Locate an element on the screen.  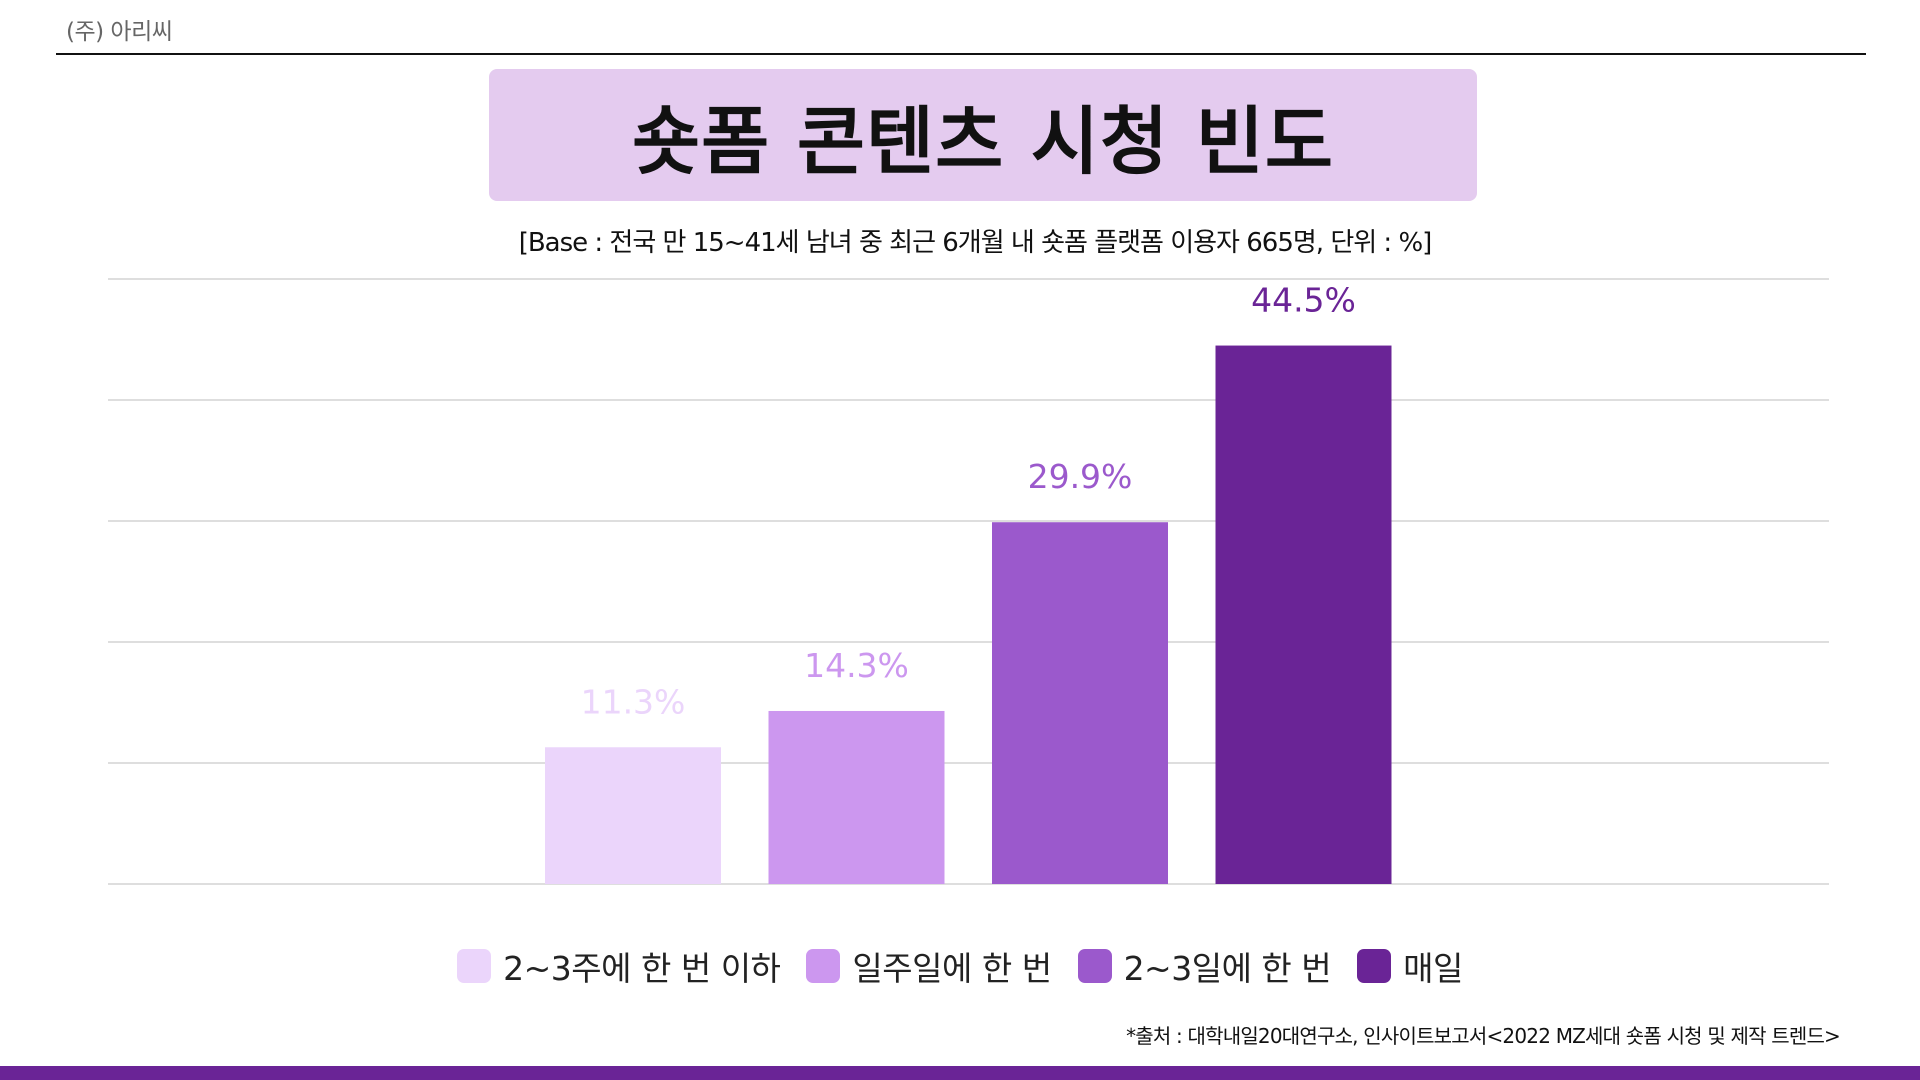
header-divider is located at coordinates (961, 54).